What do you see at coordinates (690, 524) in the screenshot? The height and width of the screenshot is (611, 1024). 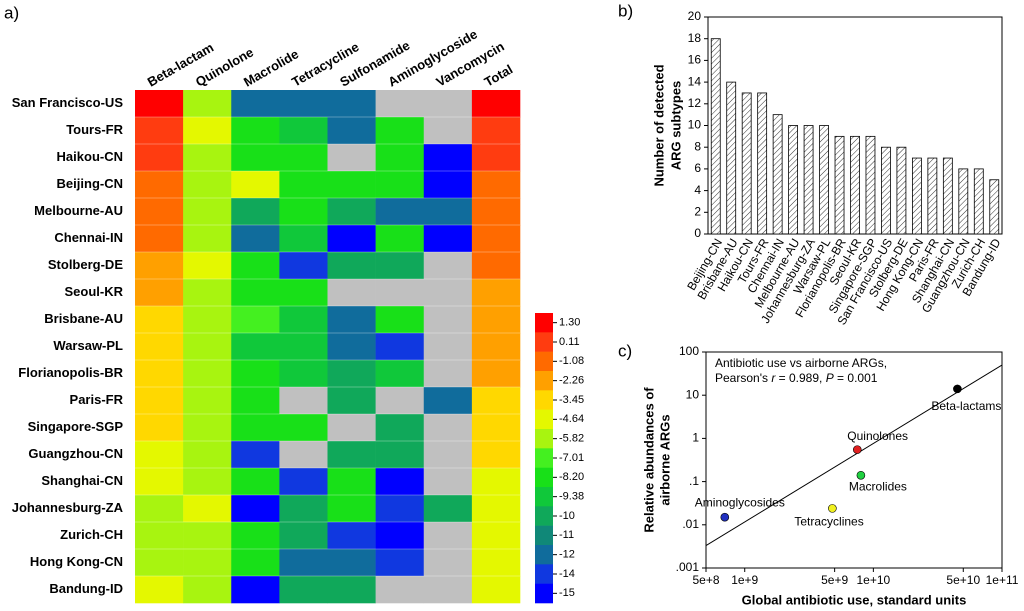 I see `y-tick-label: .01` at bounding box center [690, 524].